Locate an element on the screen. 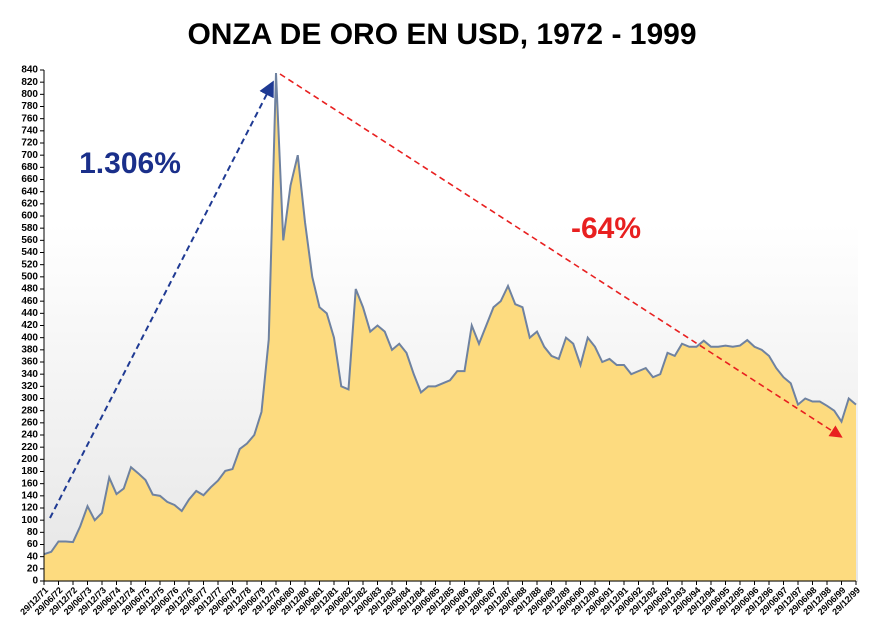 This screenshot has width=884, height=640. y-tick-label: 400 is located at coordinates (29, 337).